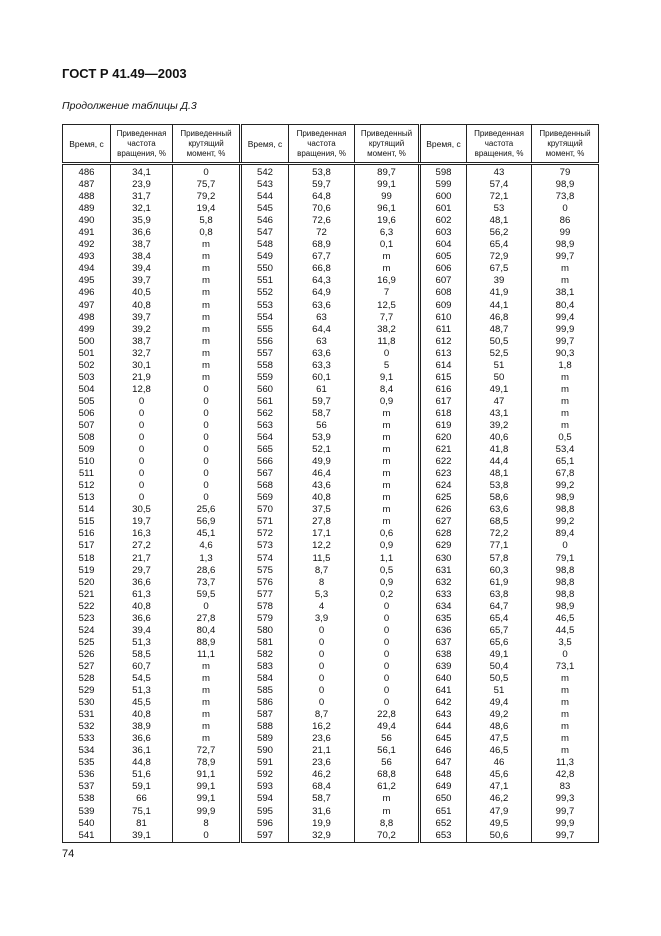 The width and height of the screenshot is (661, 936). Describe the element at coordinates (499, 679) in the screenshot. I see `speed-cell: 50,5` at that location.